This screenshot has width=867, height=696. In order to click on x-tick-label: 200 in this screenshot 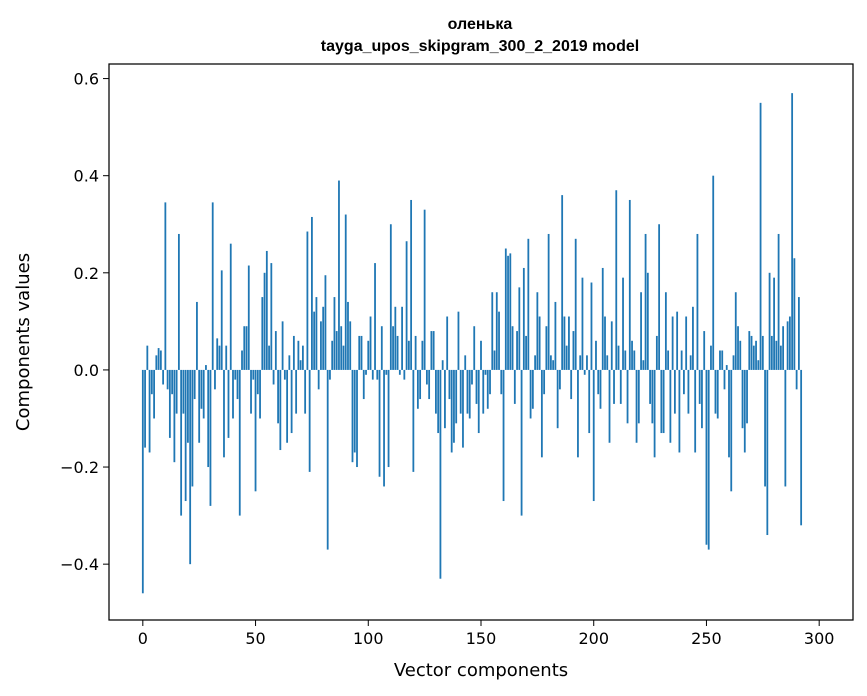, I will do `click(593, 638)`.